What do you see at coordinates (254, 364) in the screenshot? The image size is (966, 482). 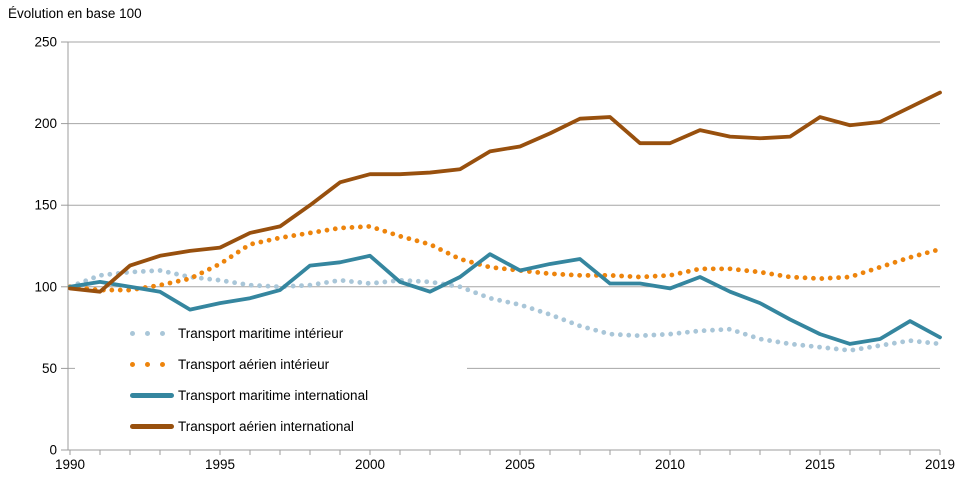 I see `legend-label: Transport aérien intérieur` at bounding box center [254, 364].